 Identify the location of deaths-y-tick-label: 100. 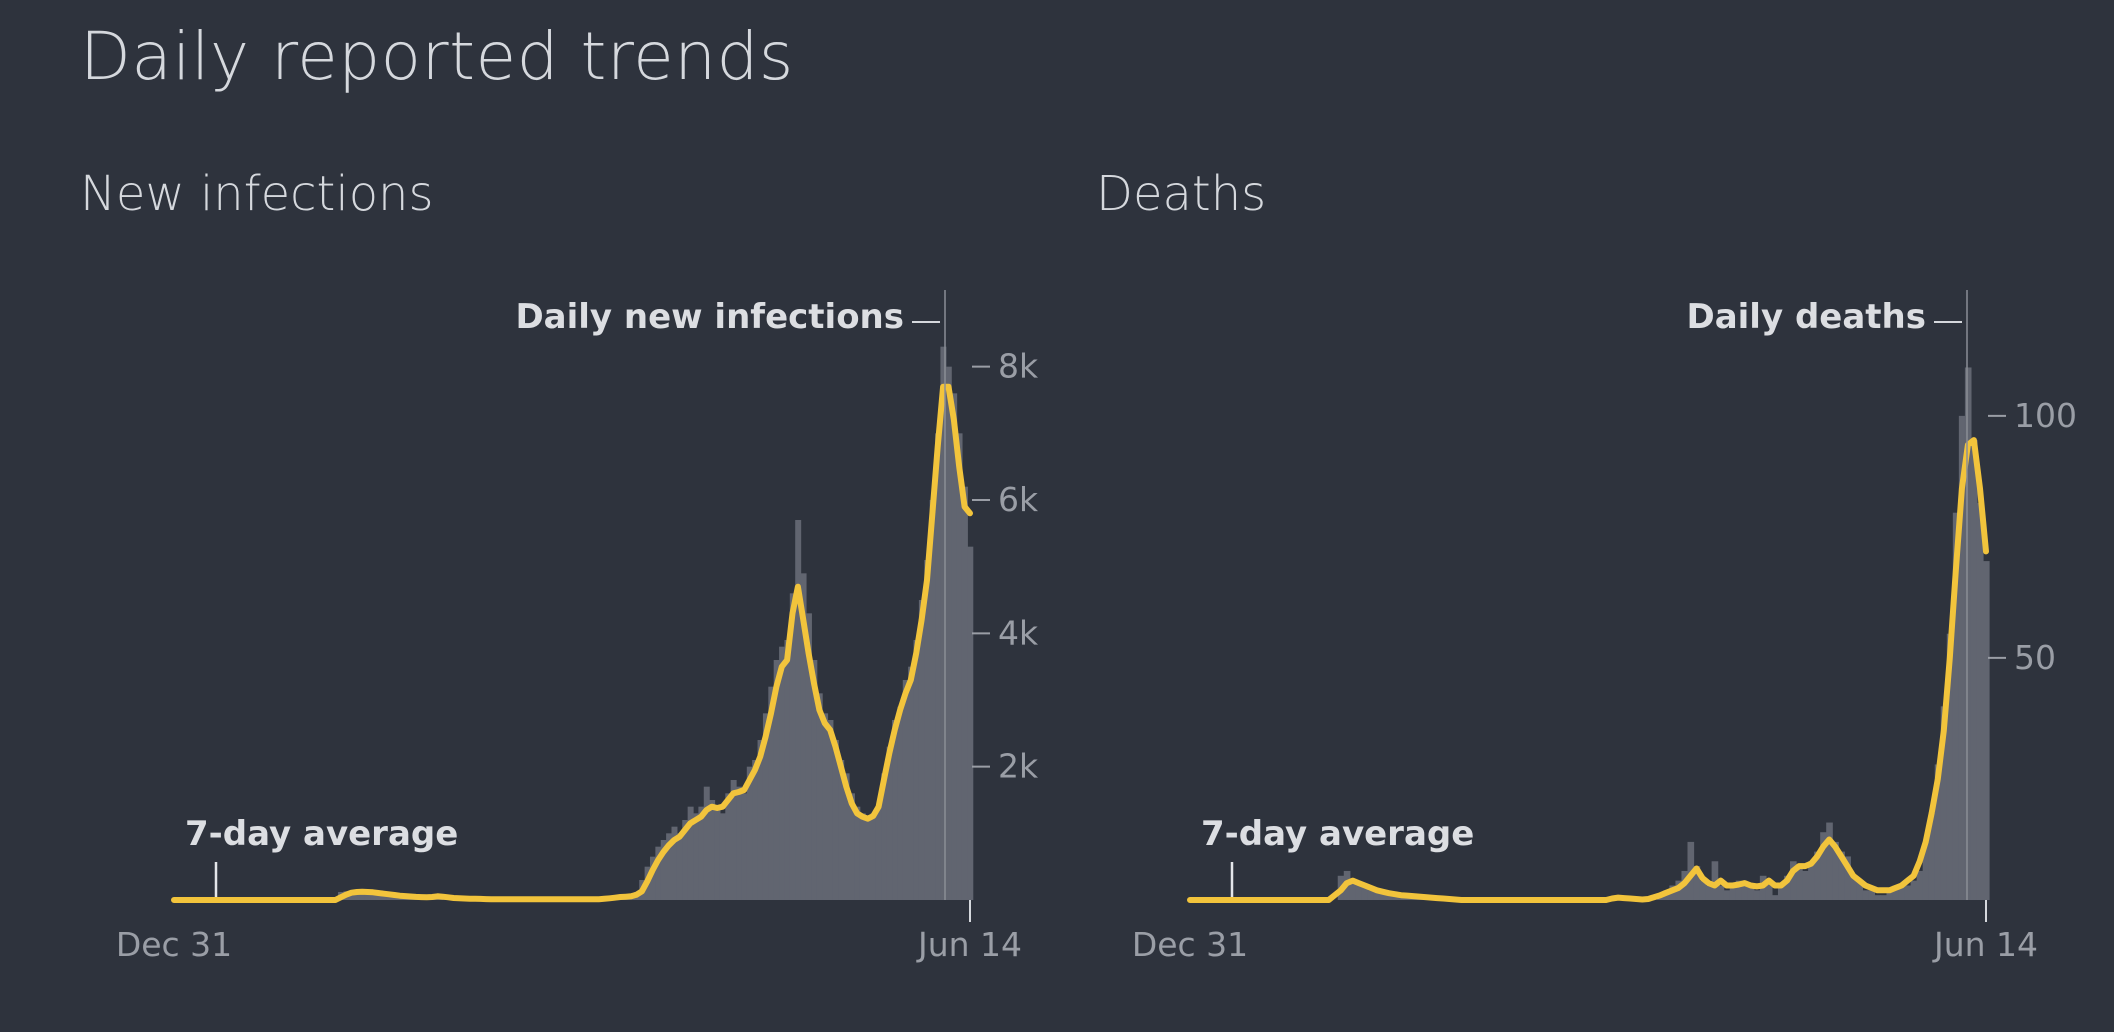
(2045, 415).